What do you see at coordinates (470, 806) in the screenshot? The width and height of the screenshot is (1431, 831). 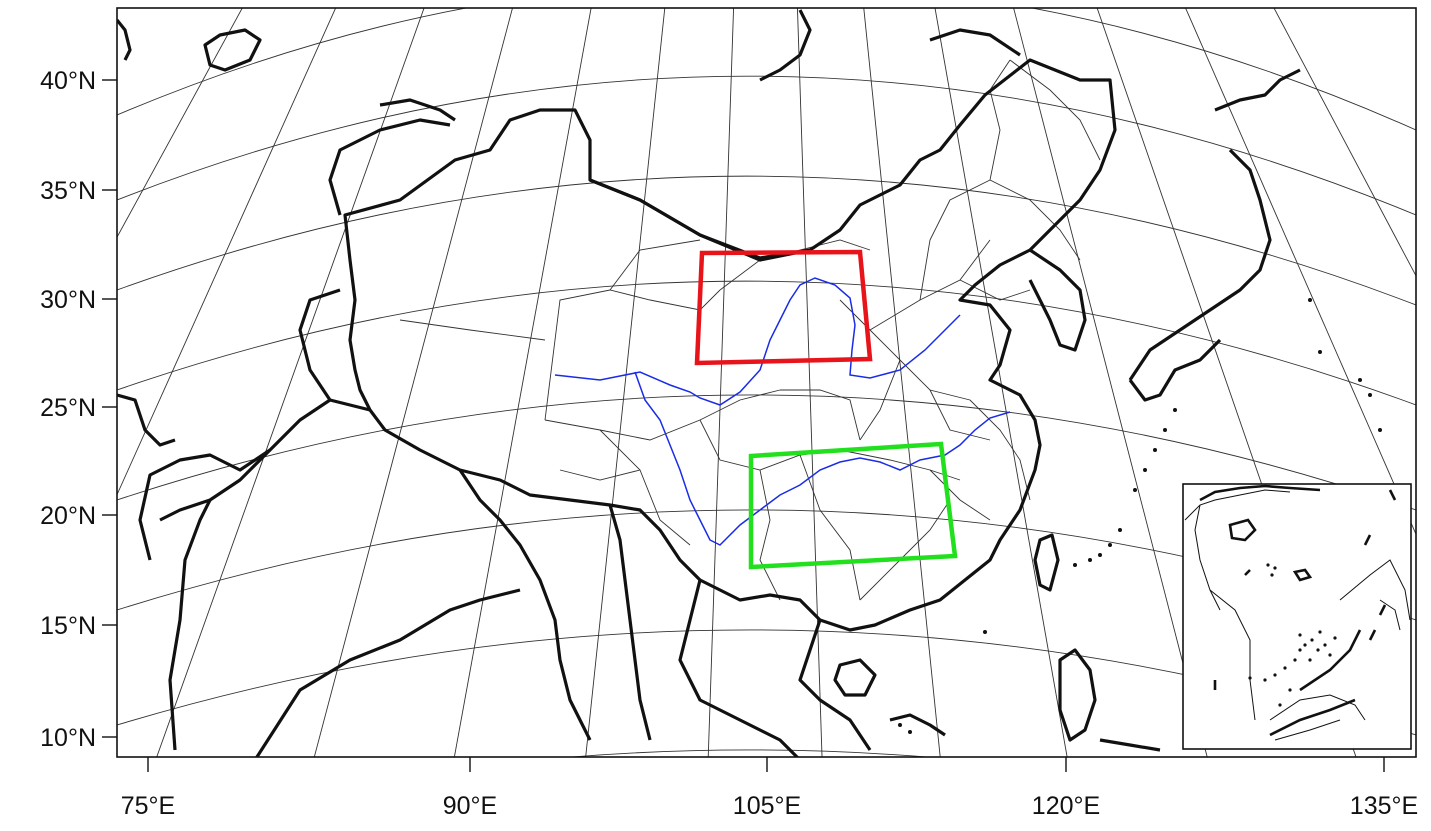 I see `lon-label-90: 90°E` at bounding box center [470, 806].